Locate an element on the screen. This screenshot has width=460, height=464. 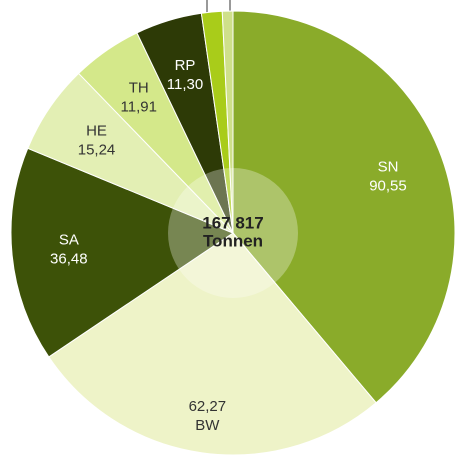
slice-label: HE is located at coordinates (96, 130).